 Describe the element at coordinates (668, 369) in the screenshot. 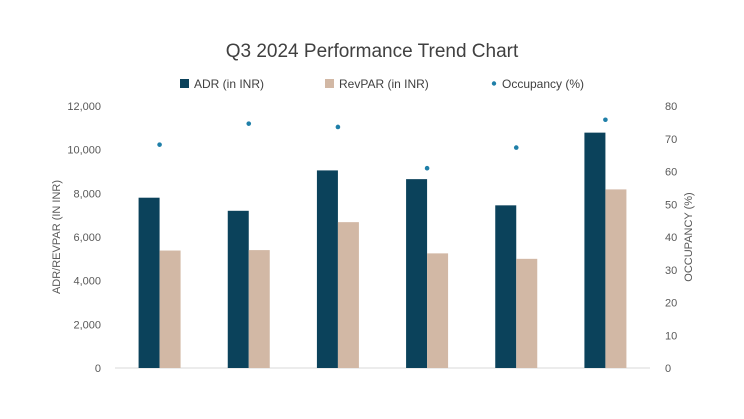

I see `y2-tick-label: 0` at that location.